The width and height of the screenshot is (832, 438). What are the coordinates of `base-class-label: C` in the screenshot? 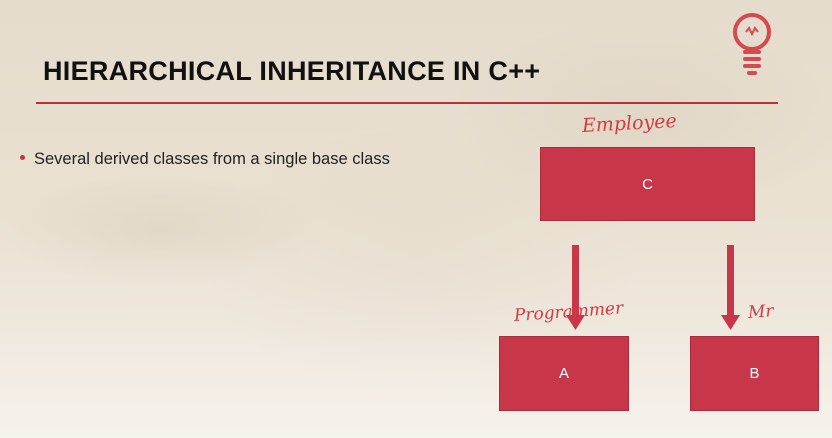 It's located at (647, 184).